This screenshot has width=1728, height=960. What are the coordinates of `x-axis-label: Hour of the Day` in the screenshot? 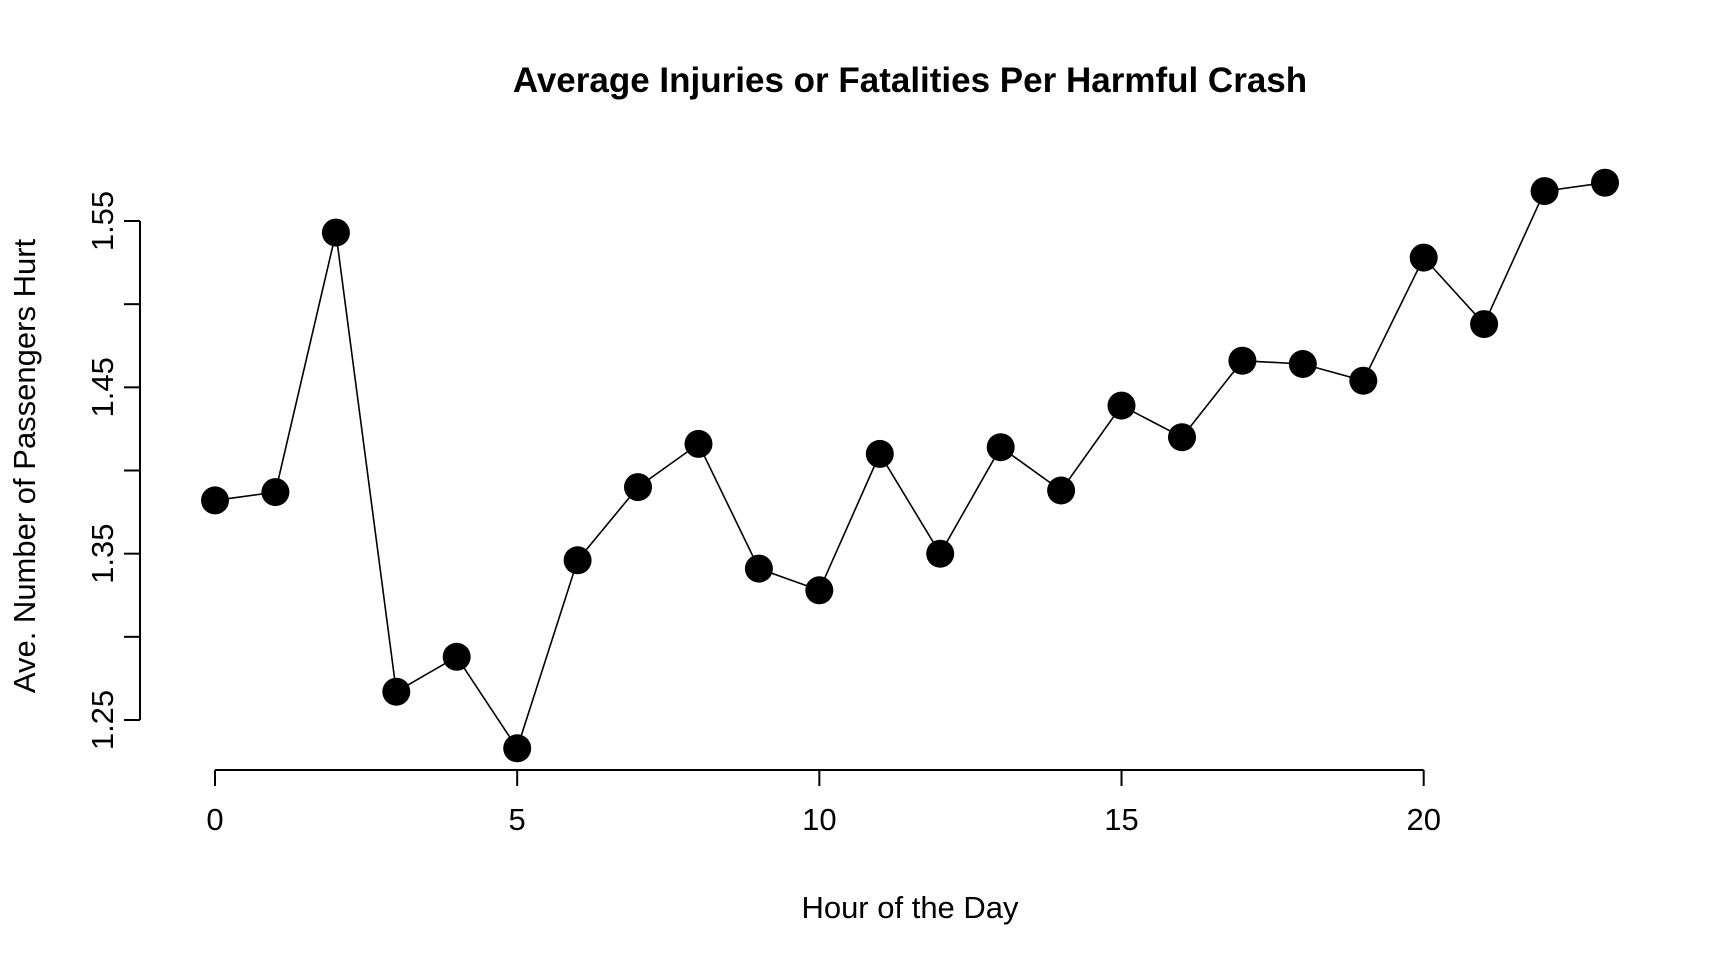 It's located at (910, 907).